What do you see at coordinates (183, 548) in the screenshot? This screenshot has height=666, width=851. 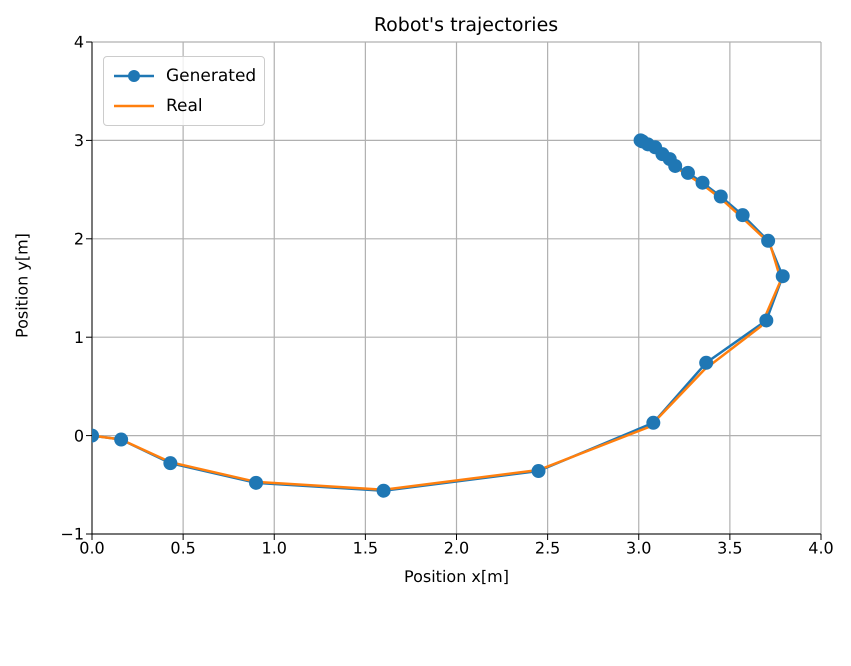 I see `x-tick-label: 0.5` at bounding box center [183, 548].